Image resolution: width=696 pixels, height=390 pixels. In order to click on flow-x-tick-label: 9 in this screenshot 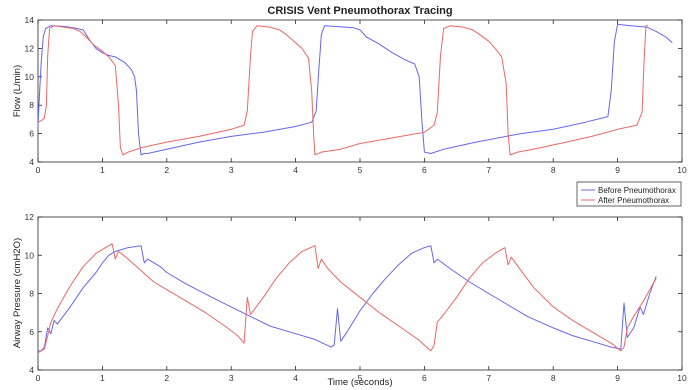, I will do `click(617, 170)`.